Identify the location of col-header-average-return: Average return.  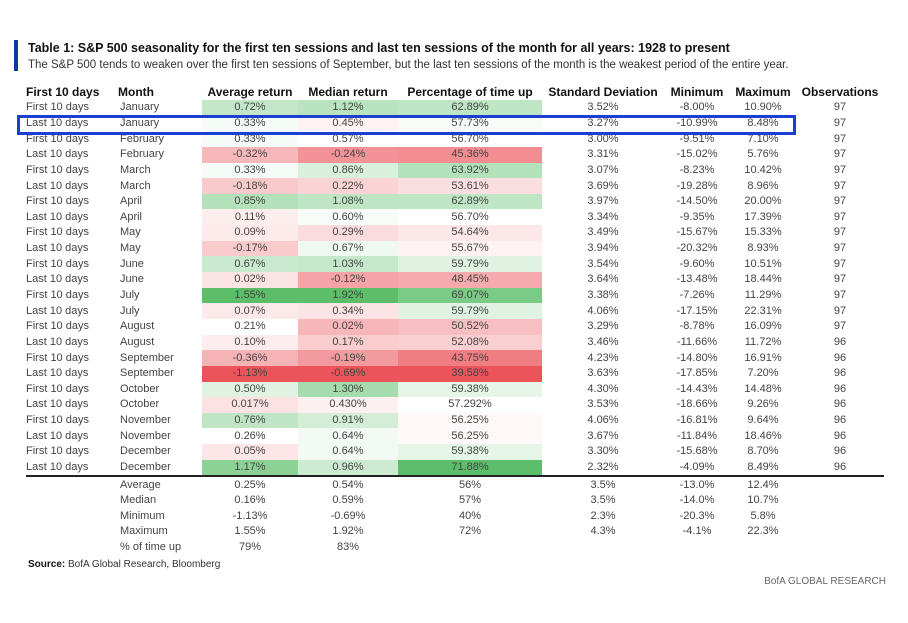
(250, 91).